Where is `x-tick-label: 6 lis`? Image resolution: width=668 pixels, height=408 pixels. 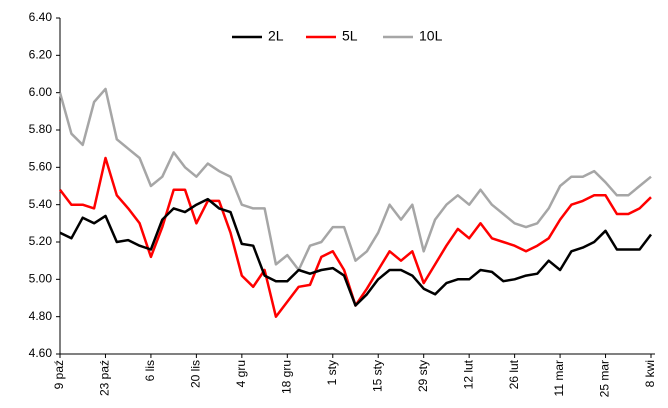
x-tick-label: 6 lis is located at coordinates (150, 370).